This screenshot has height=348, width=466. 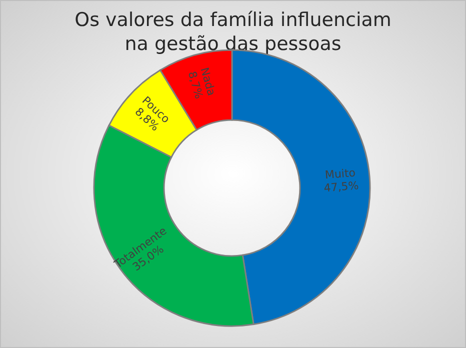 I want to click on data-label: 47,5%, so click(x=341, y=187).